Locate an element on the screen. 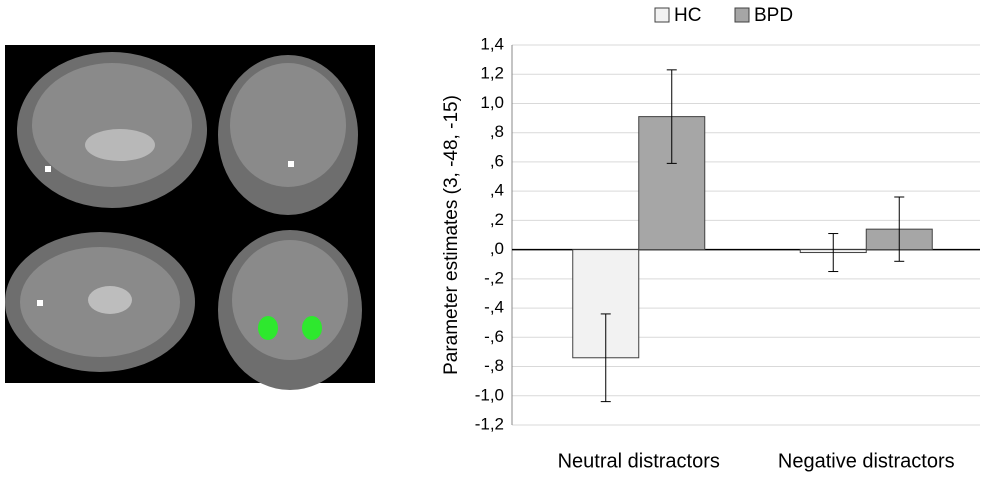  x-tick-label: Neutral distractors is located at coordinates (639, 461).